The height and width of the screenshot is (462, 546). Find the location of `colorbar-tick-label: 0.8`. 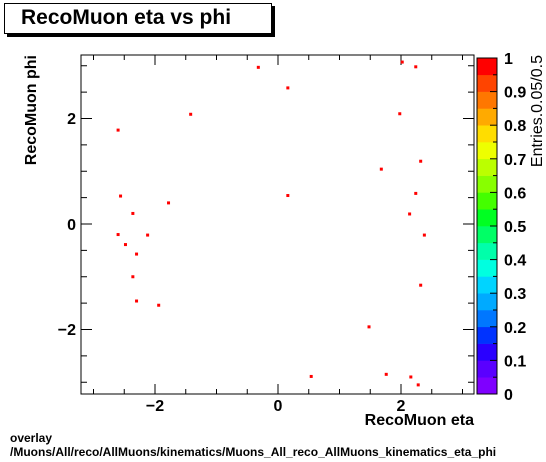

colorbar-tick-label: 0.8 is located at coordinates (515, 126).